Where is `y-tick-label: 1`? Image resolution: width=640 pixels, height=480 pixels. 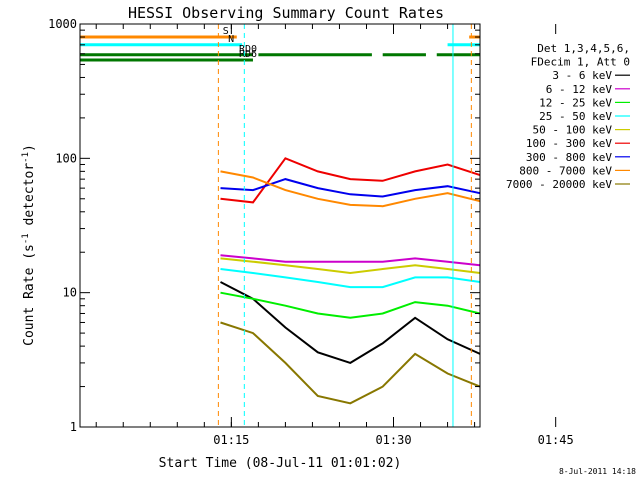 y-tick-label: 1 is located at coordinates (73, 427).